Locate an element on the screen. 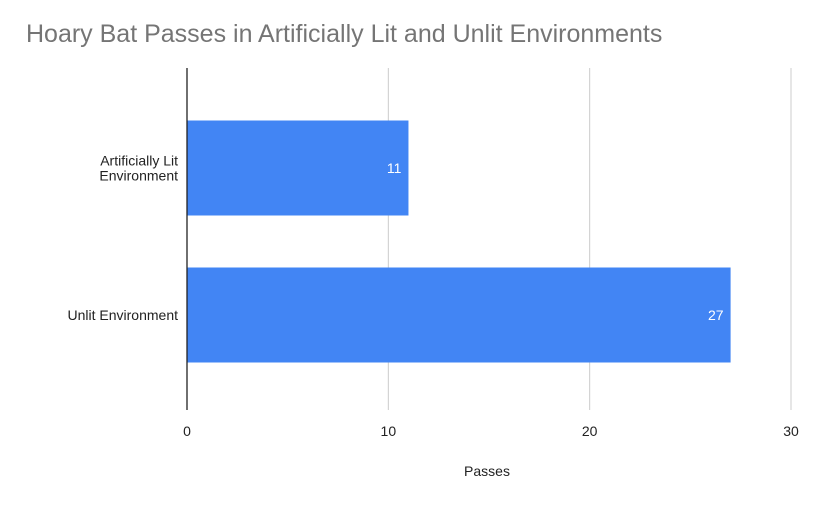 The height and width of the screenshot is (505, 817). category-label-0-line-1: Environment is located at coordinates (138, 176).